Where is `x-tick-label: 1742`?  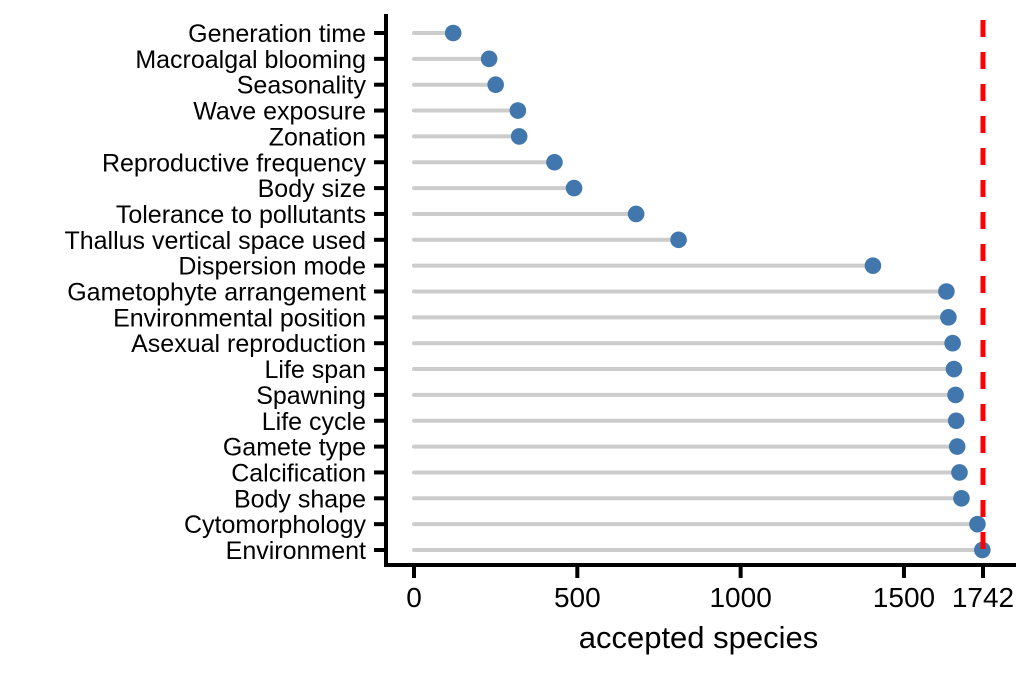 x-tick-label: 1742 is located at coordinates (983, 597).